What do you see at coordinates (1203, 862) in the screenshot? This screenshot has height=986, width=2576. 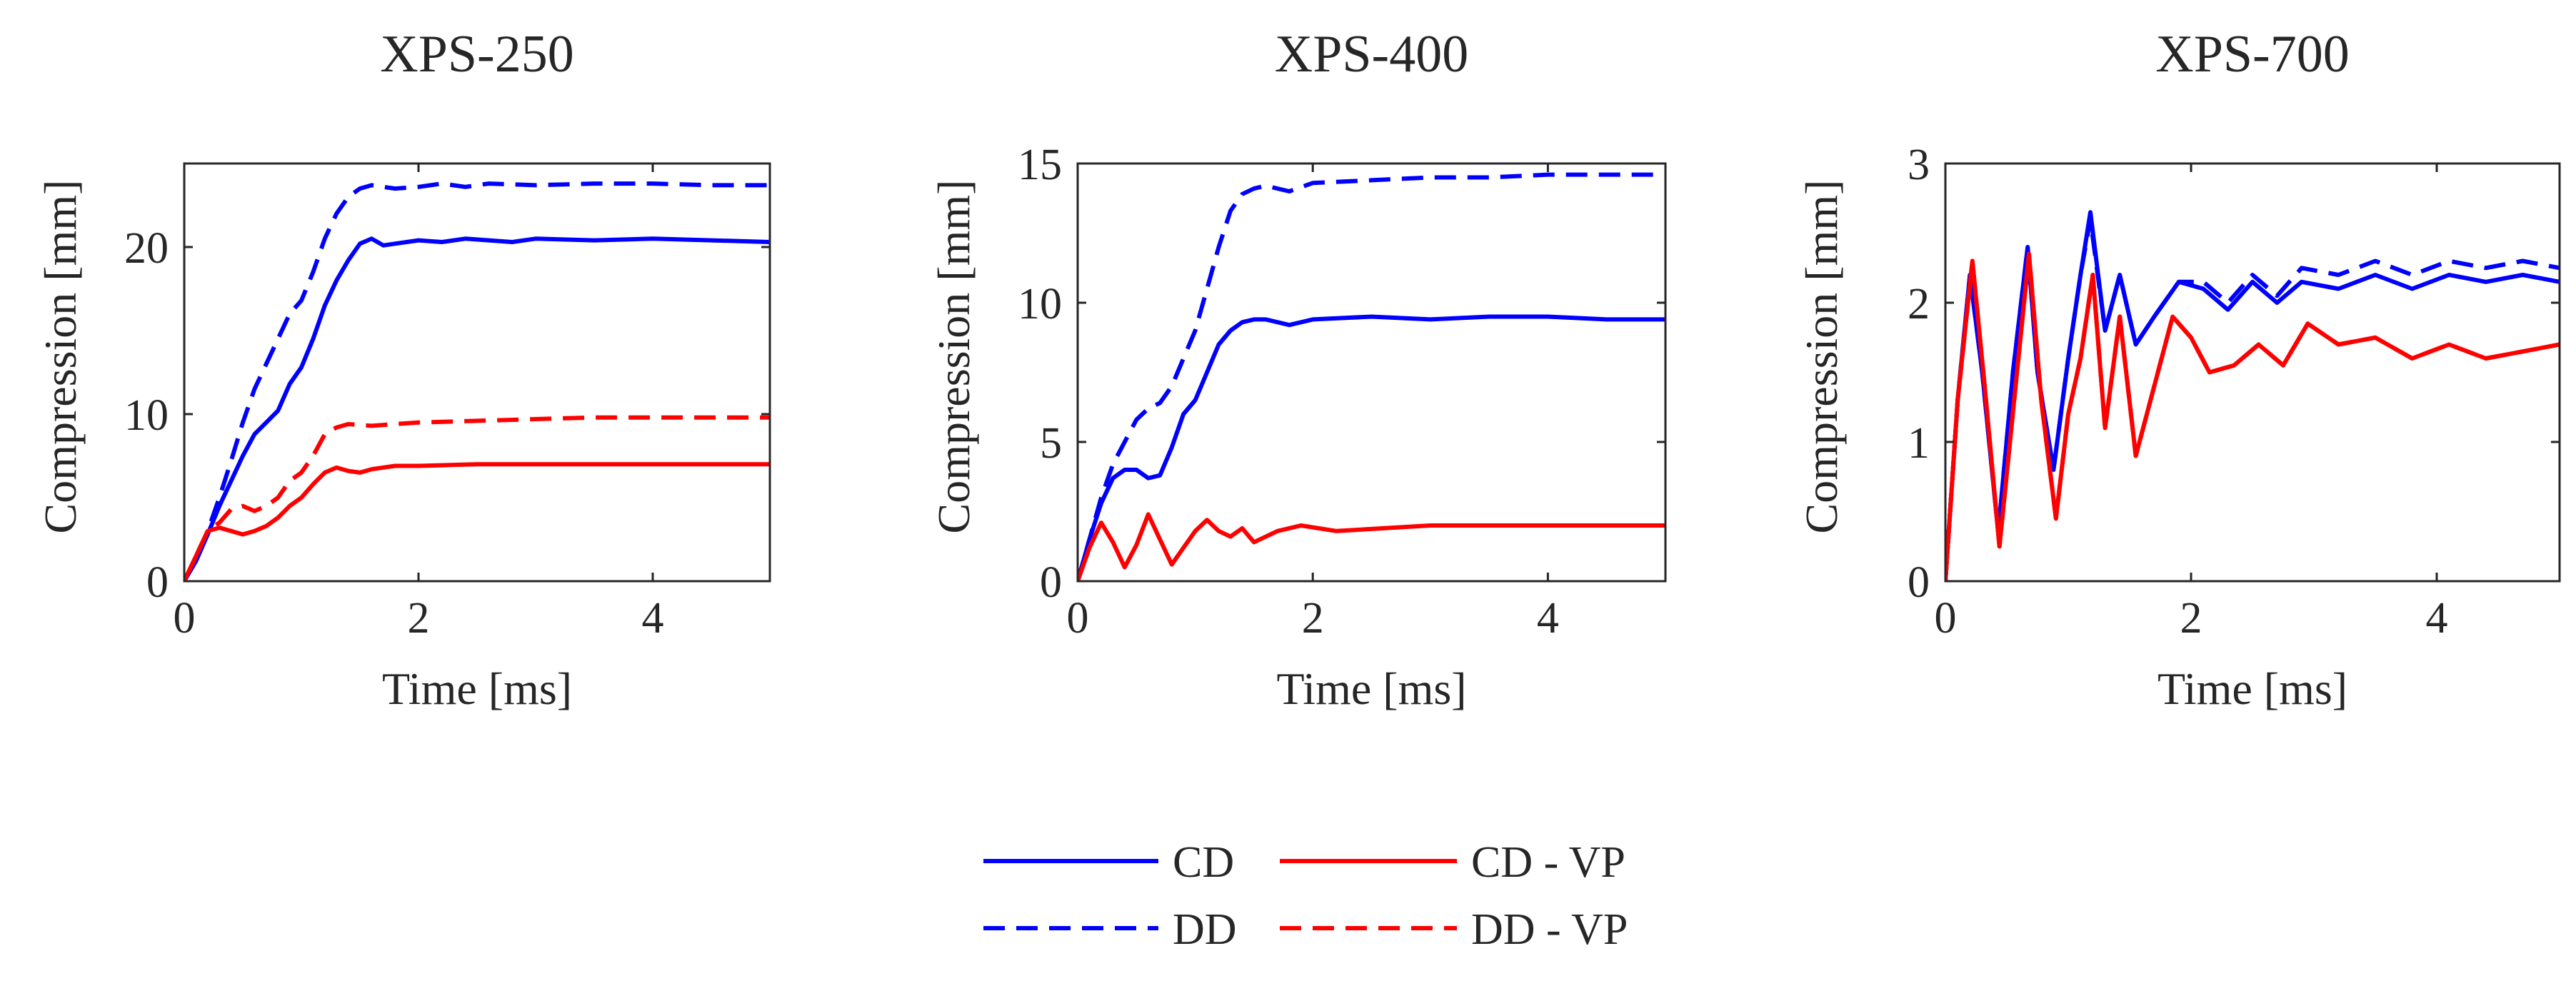 I see `legend-label: CD` at bounding box center [1203, 862].